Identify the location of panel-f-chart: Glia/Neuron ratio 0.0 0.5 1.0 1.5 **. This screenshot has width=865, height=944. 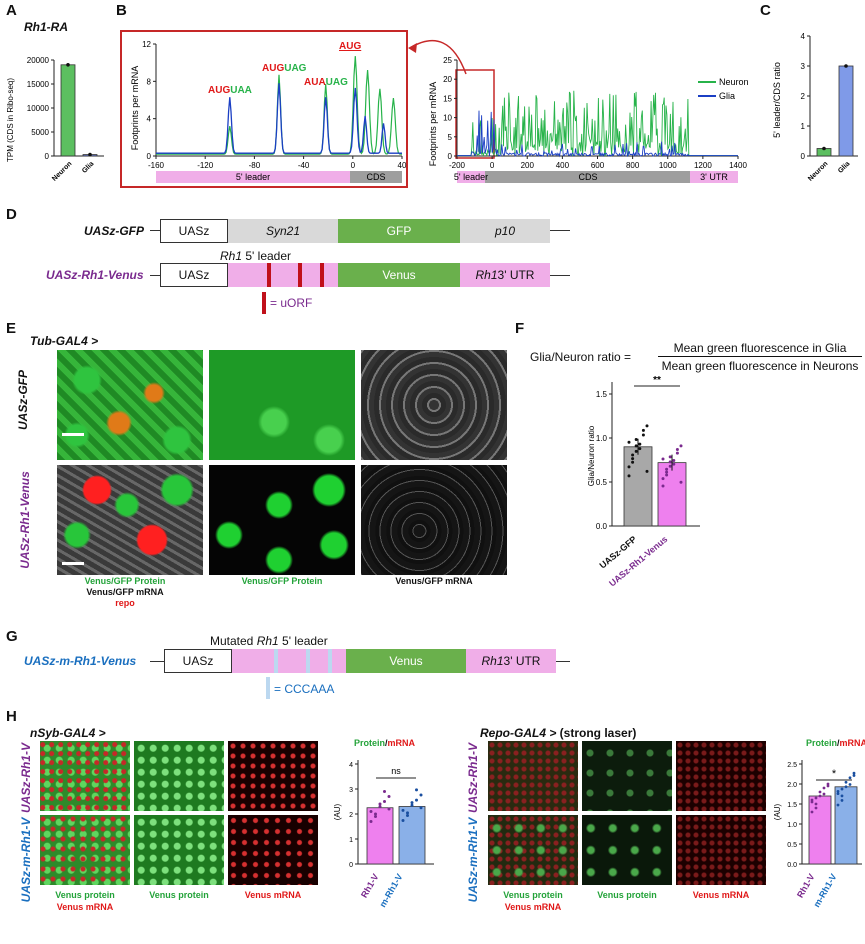
(643, 453).